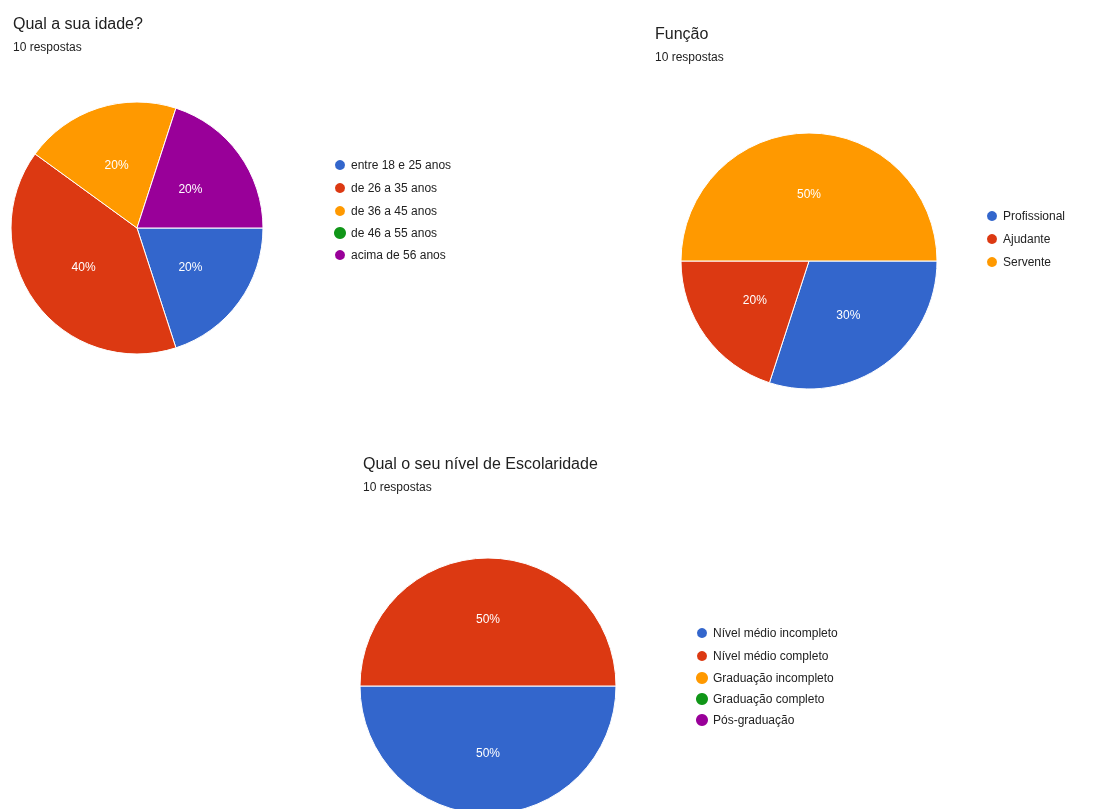 Image resolution: width=1095 pixels, height=809 pixels. I want to click on data-label: 40%, so click(83, 266).